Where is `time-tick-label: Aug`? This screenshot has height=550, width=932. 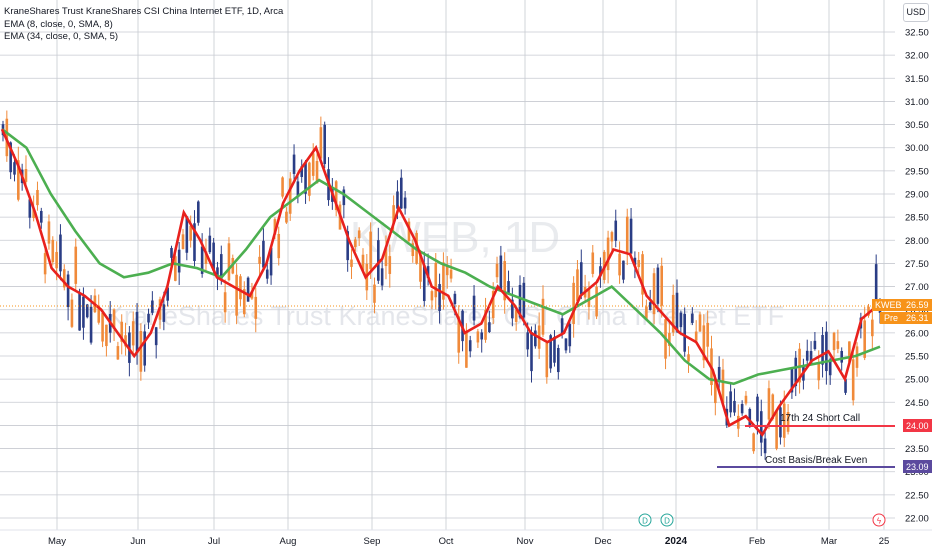
time-tick-label: Aug is located at coordinates (288, 541).